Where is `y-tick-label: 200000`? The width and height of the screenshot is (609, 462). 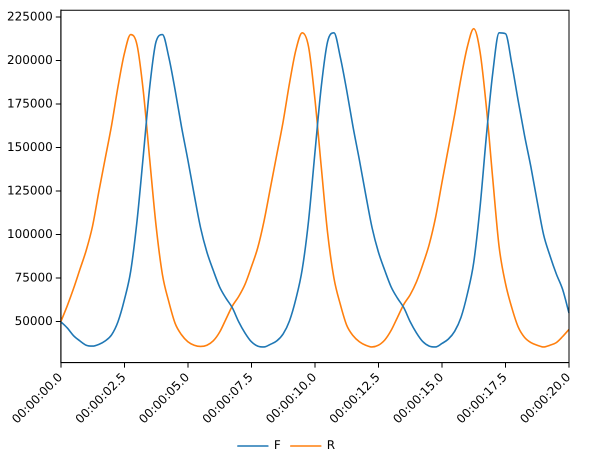
y-tick-label: 200000 is located at coordinates (29, 59).